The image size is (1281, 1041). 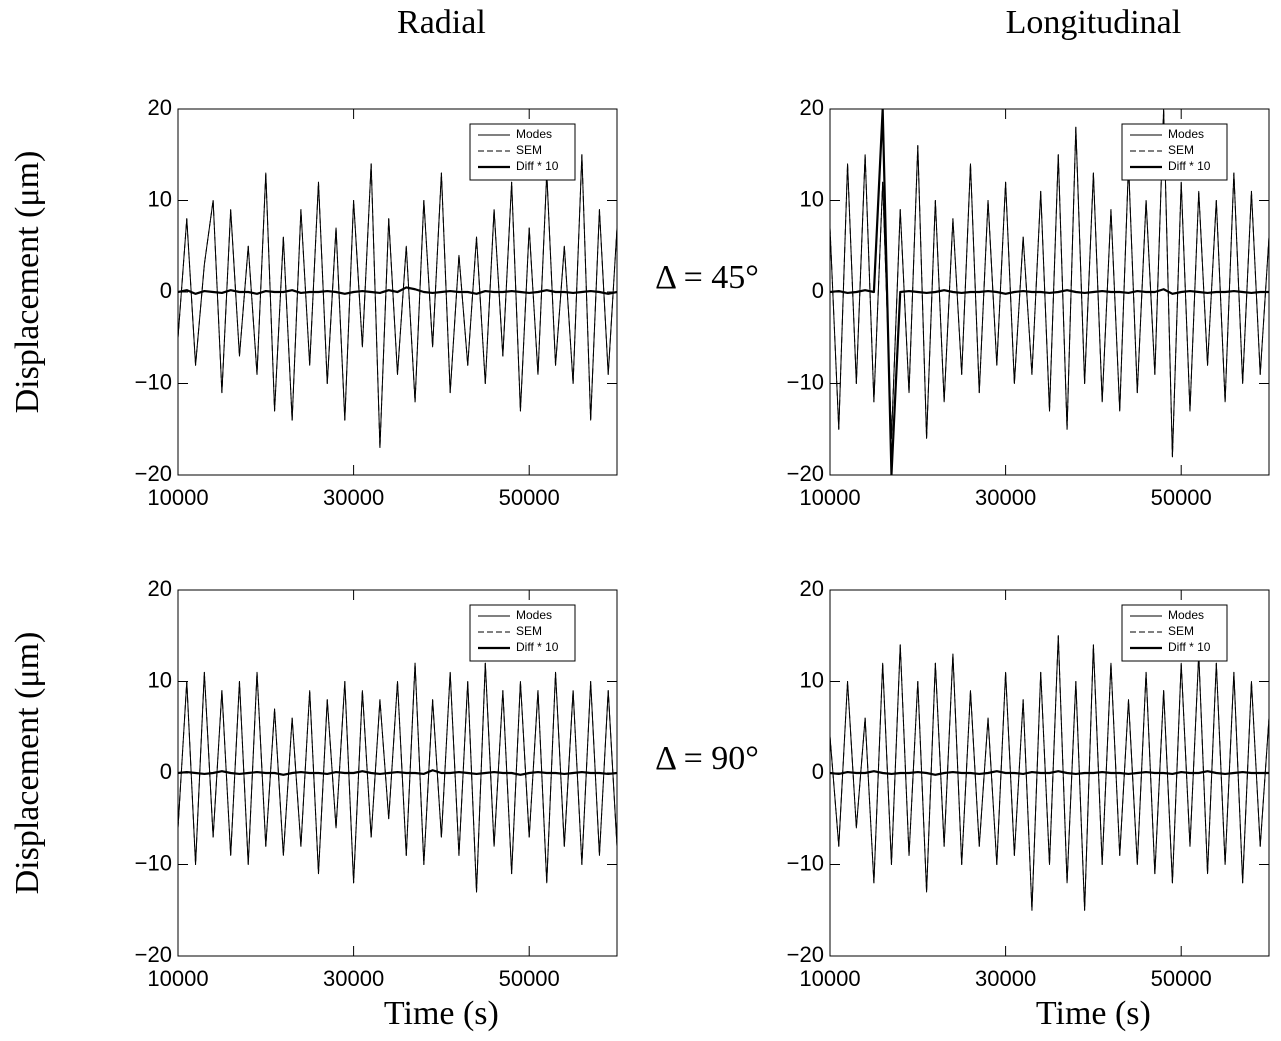 What do you see at coordinates (1094, 22) in the screenshot?
I see `panel-title: Longitudinal` at bounding box center [1094, 22].